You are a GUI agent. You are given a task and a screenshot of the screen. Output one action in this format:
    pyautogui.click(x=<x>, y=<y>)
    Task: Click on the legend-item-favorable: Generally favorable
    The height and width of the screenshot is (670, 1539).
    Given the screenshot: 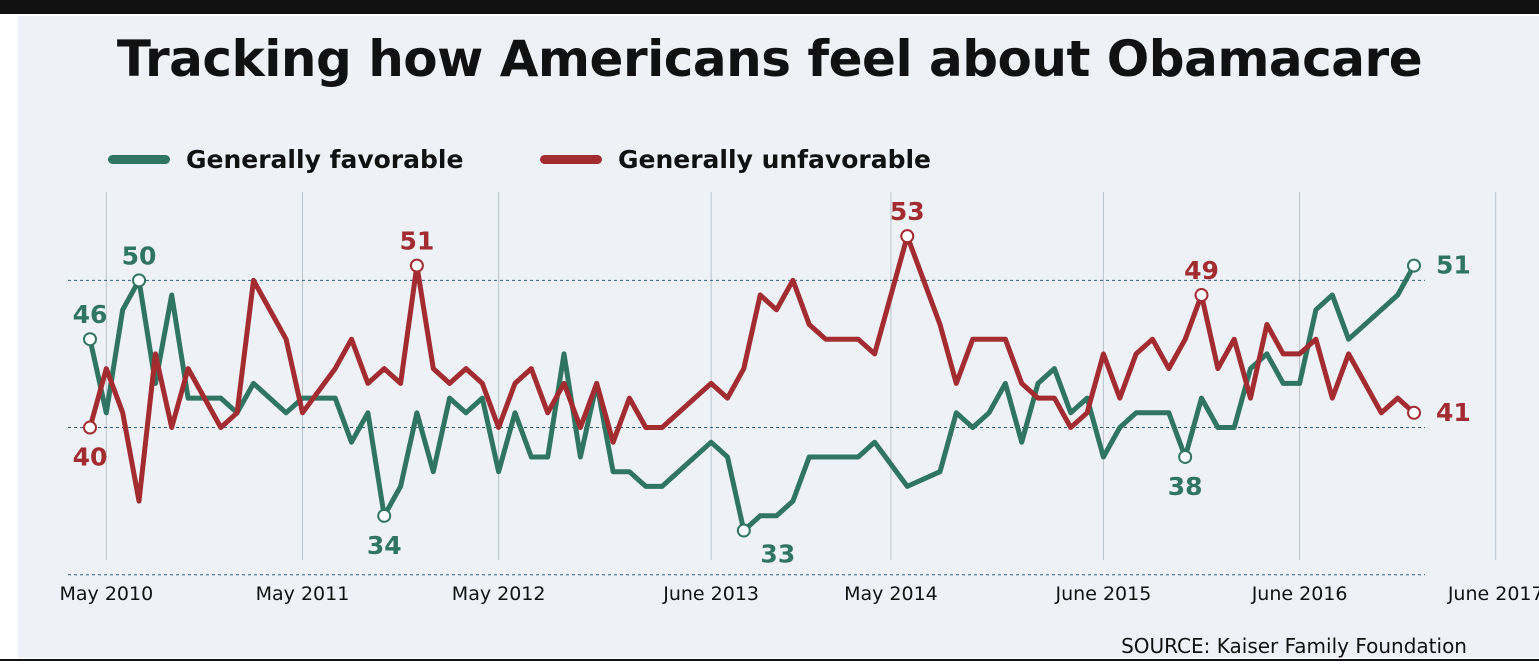 What is the action you would take?
    pyautogui.click(x=285, y=159)
    